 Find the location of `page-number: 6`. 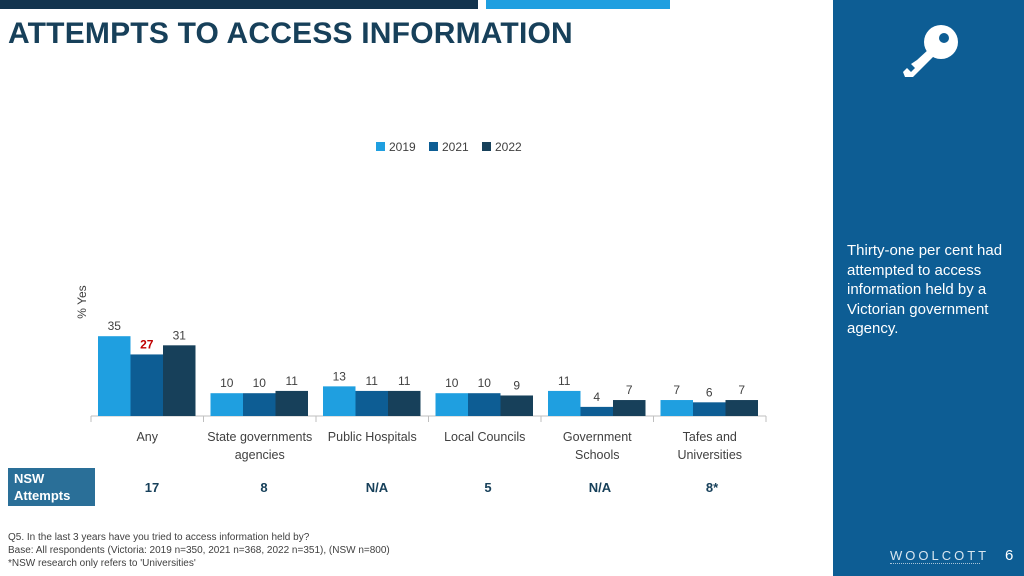

page-number: 6 is located at coordinates (1009, 555).